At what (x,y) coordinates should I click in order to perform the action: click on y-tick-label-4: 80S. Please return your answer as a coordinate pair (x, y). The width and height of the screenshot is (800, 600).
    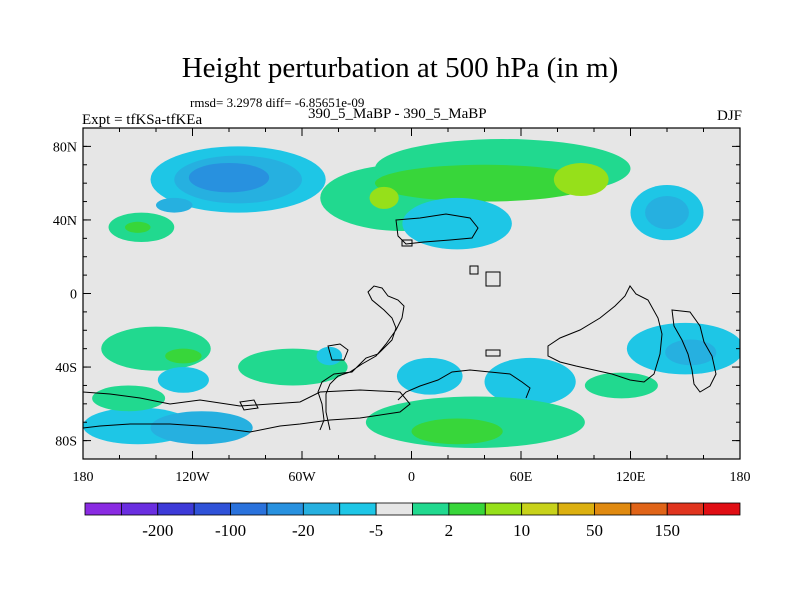
    Looking at the image, I should click on (66, 442).